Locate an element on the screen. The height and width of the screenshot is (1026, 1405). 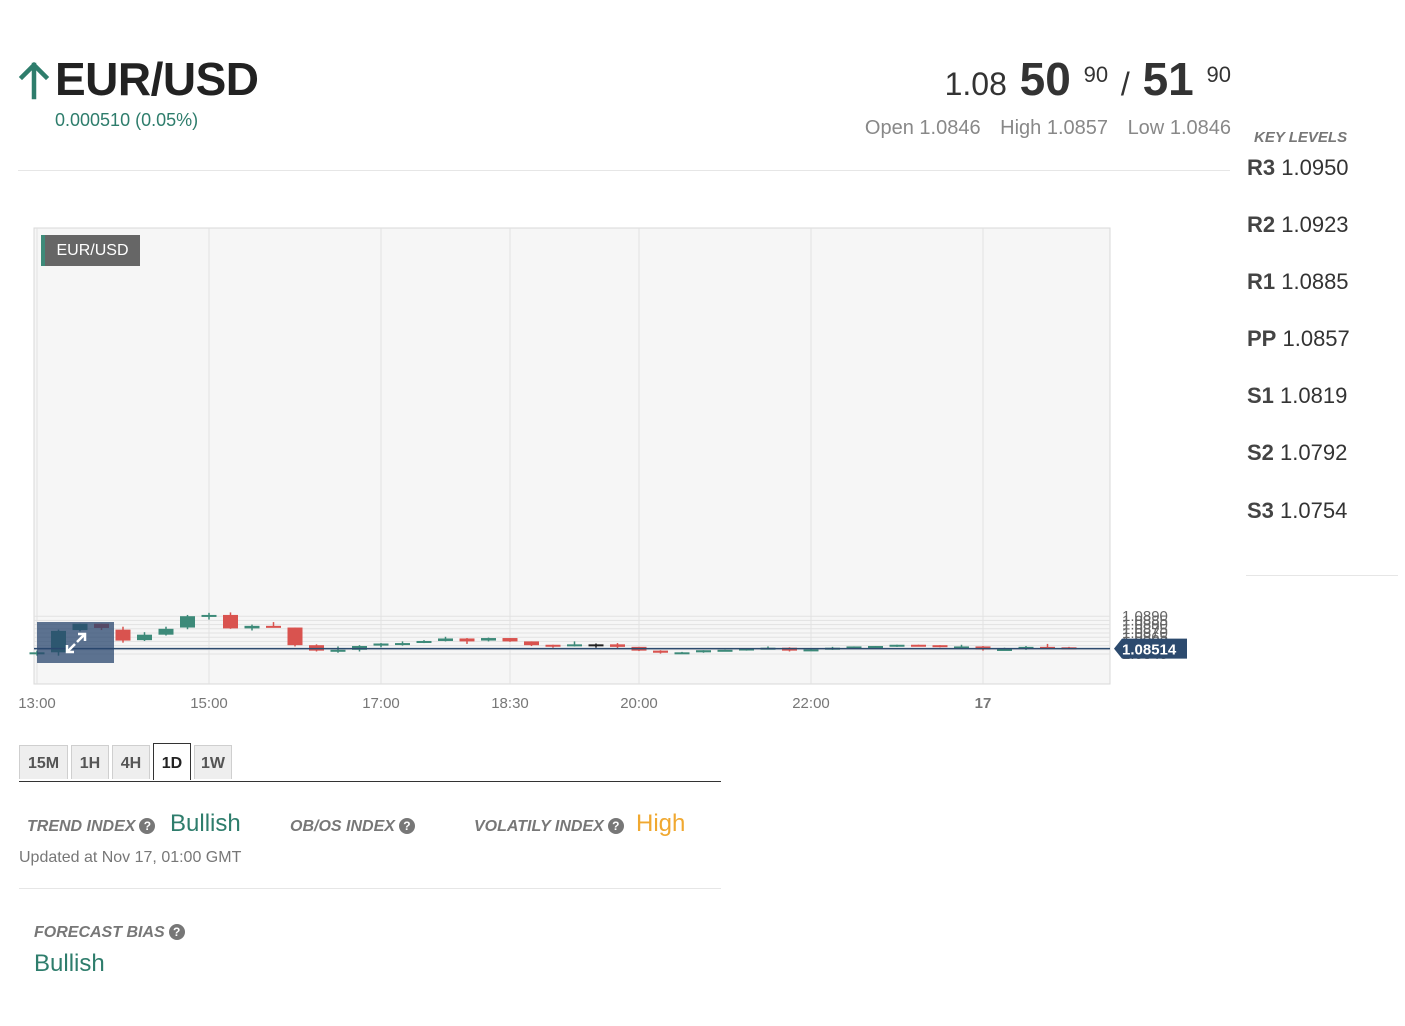
key-level-s3: S3 1.0754 is located at coordinates (1297, 511).